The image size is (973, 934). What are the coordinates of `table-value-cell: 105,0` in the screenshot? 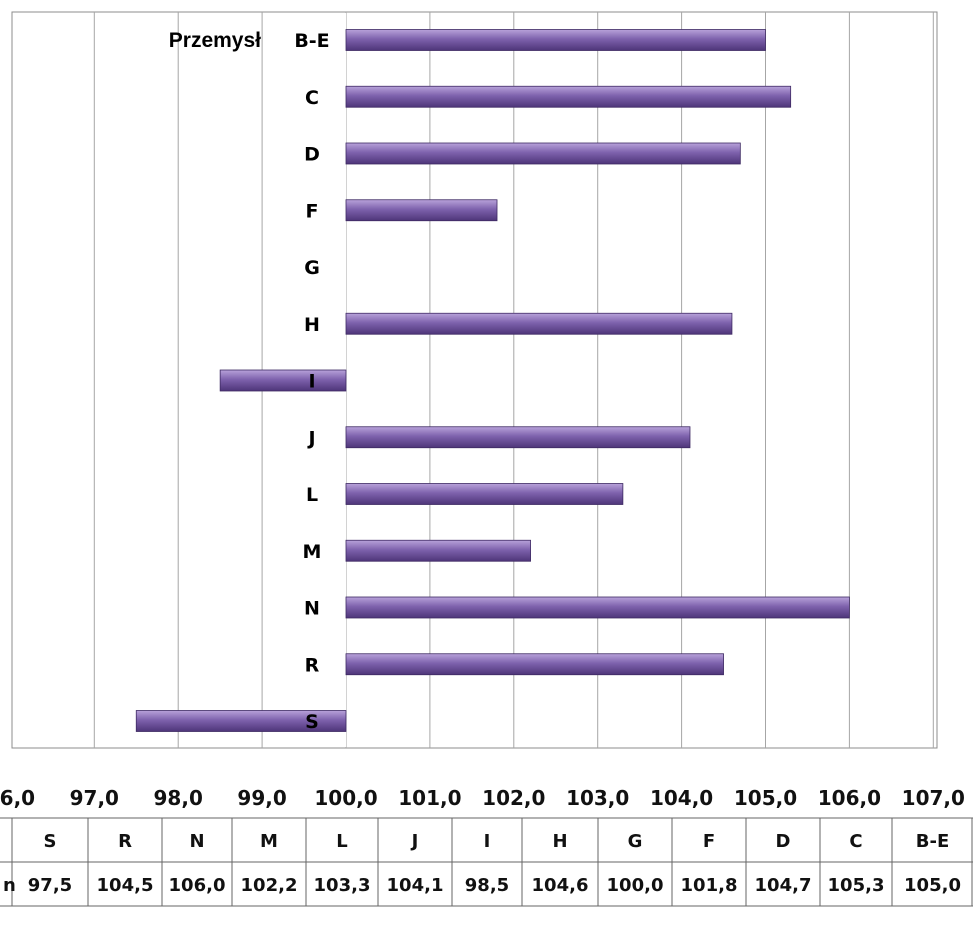 It's located at (932, 885).